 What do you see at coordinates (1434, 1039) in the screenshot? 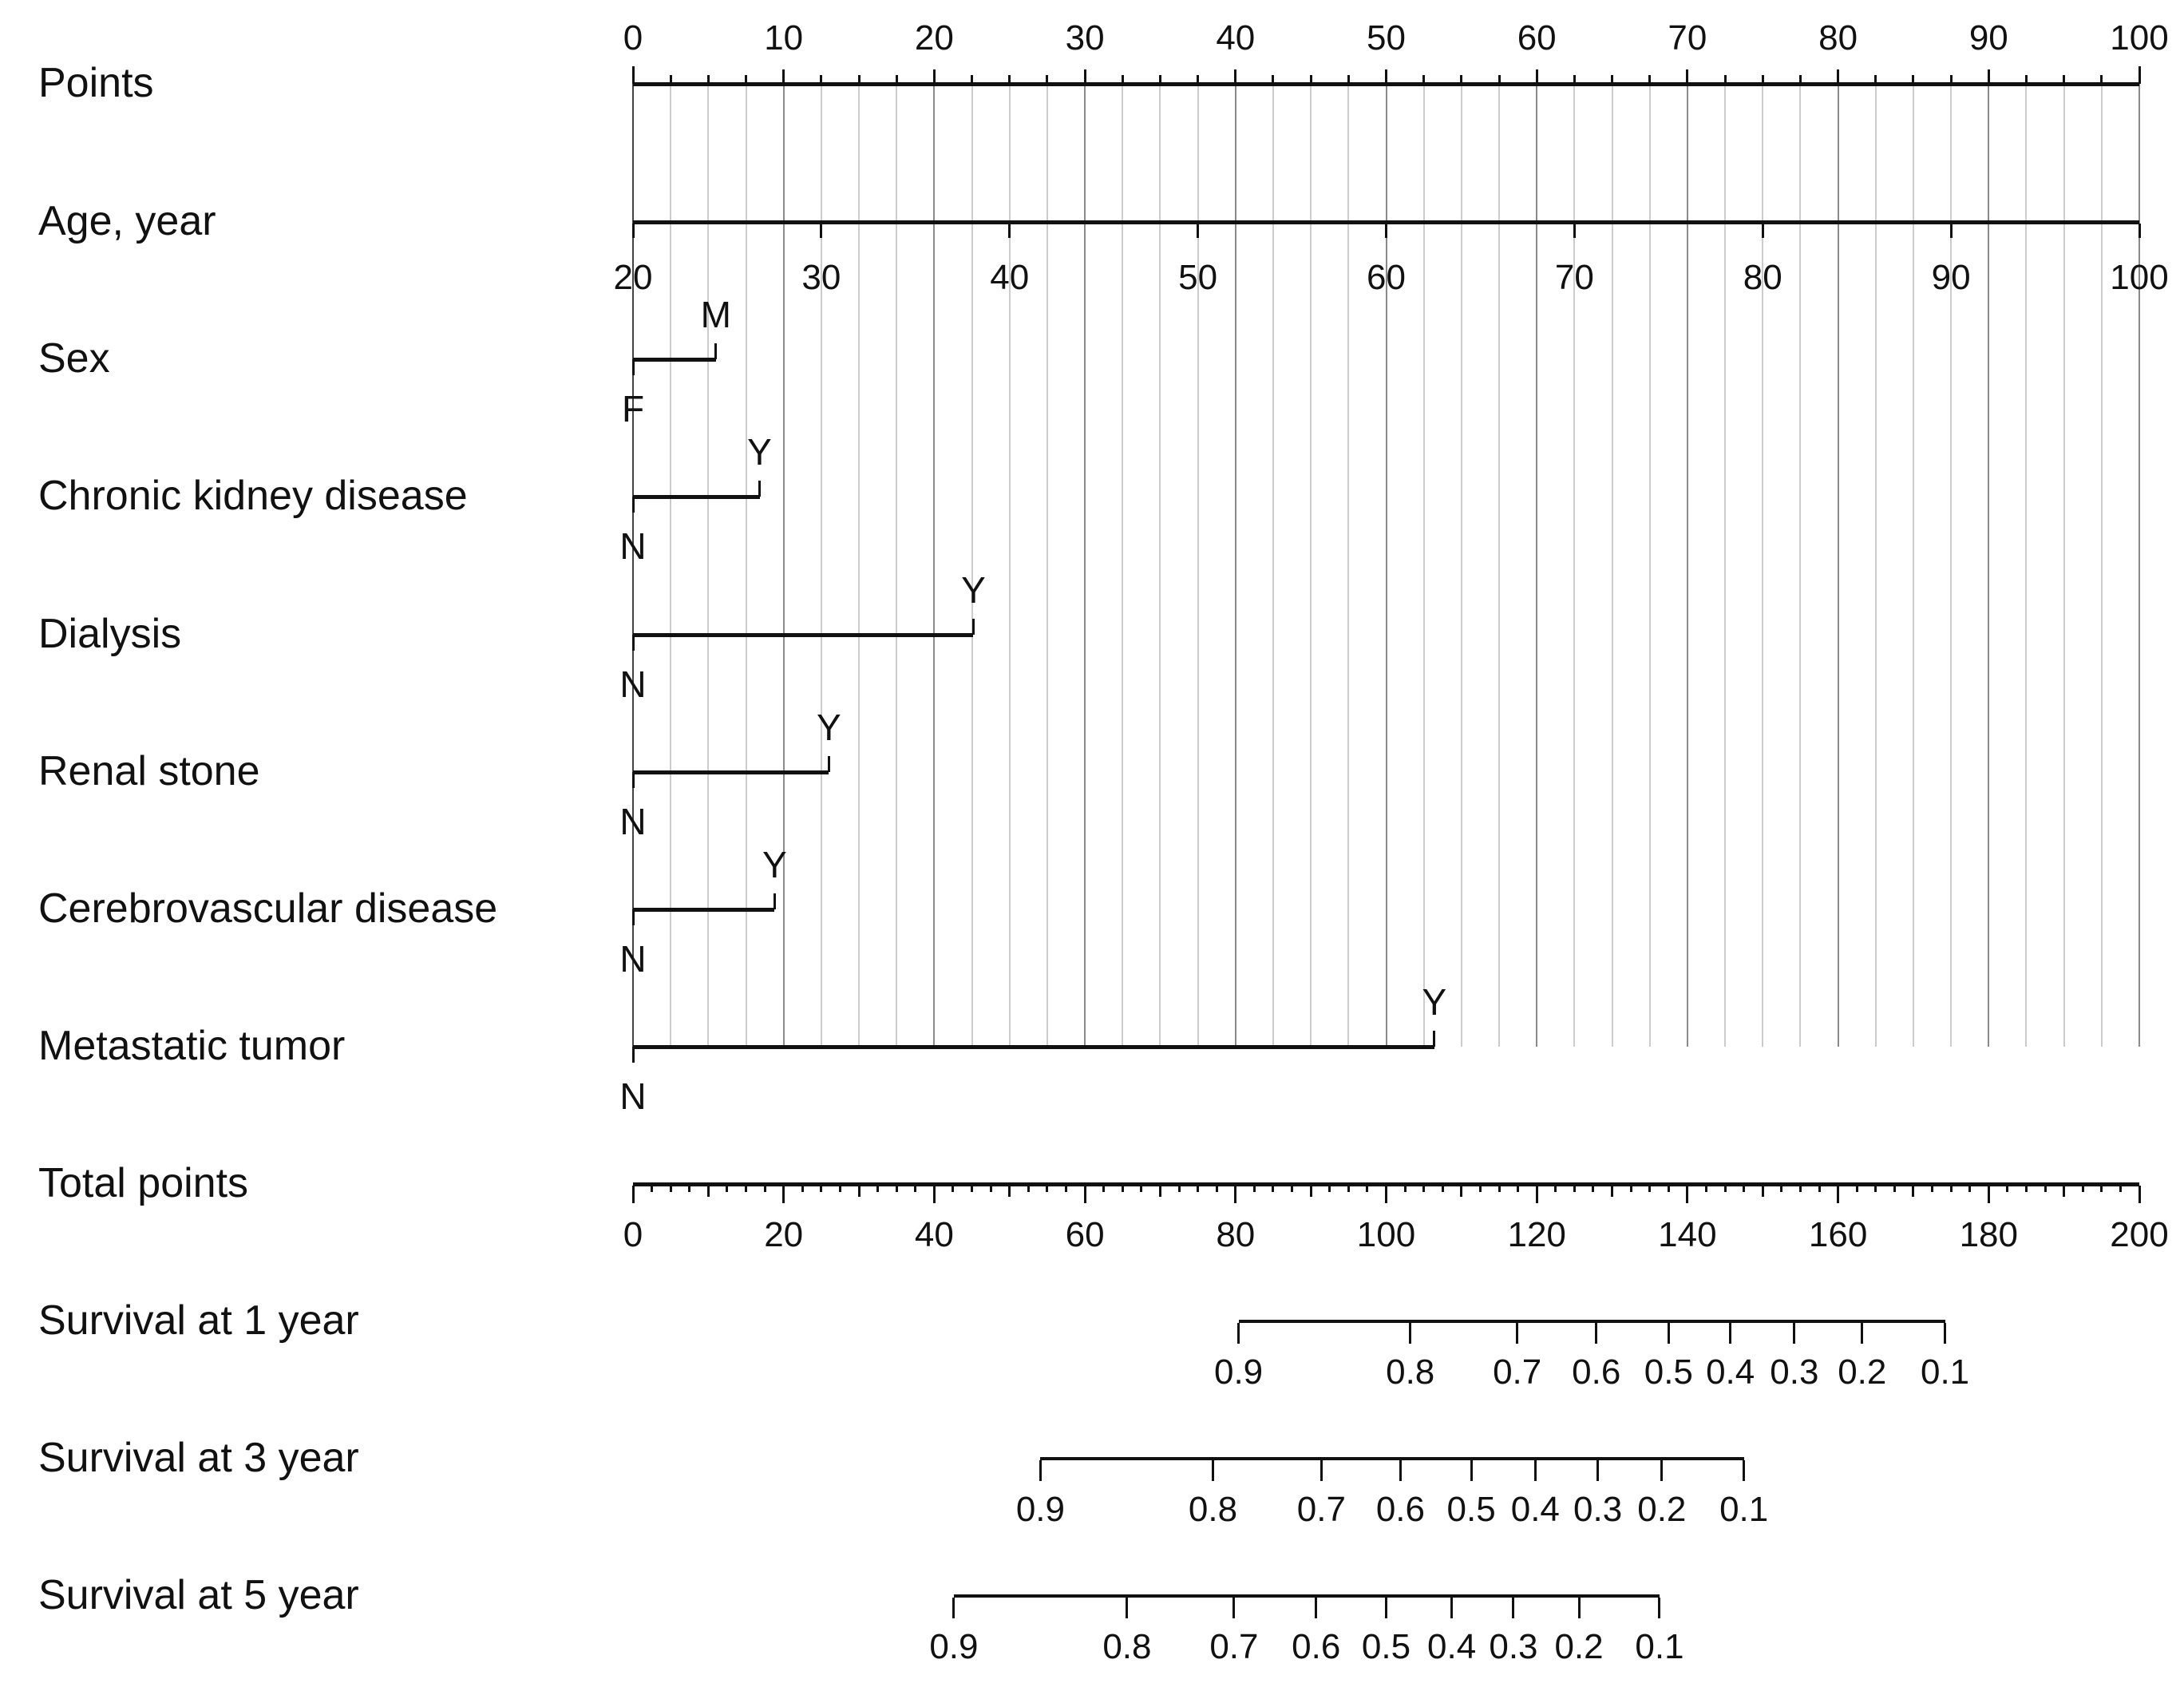
I see `metastatic-tumor-high-tick` at bounding box center [1434, 1039].